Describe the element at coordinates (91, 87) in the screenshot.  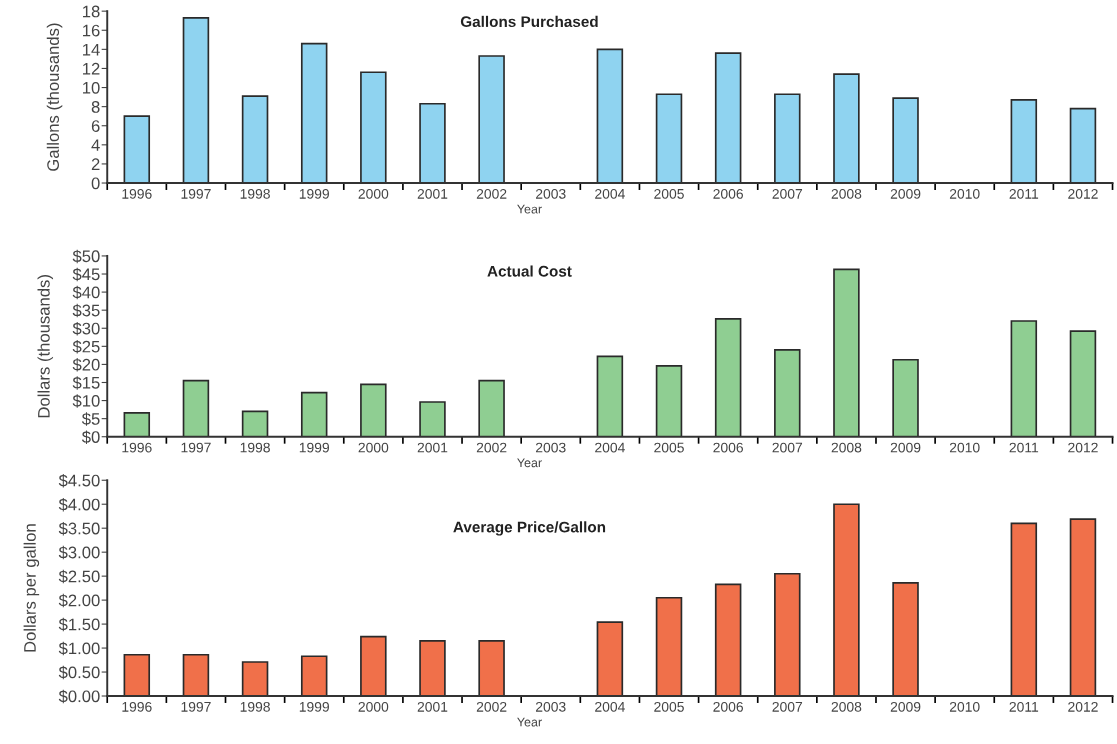
I see `y-tick-label: 10` at that location.